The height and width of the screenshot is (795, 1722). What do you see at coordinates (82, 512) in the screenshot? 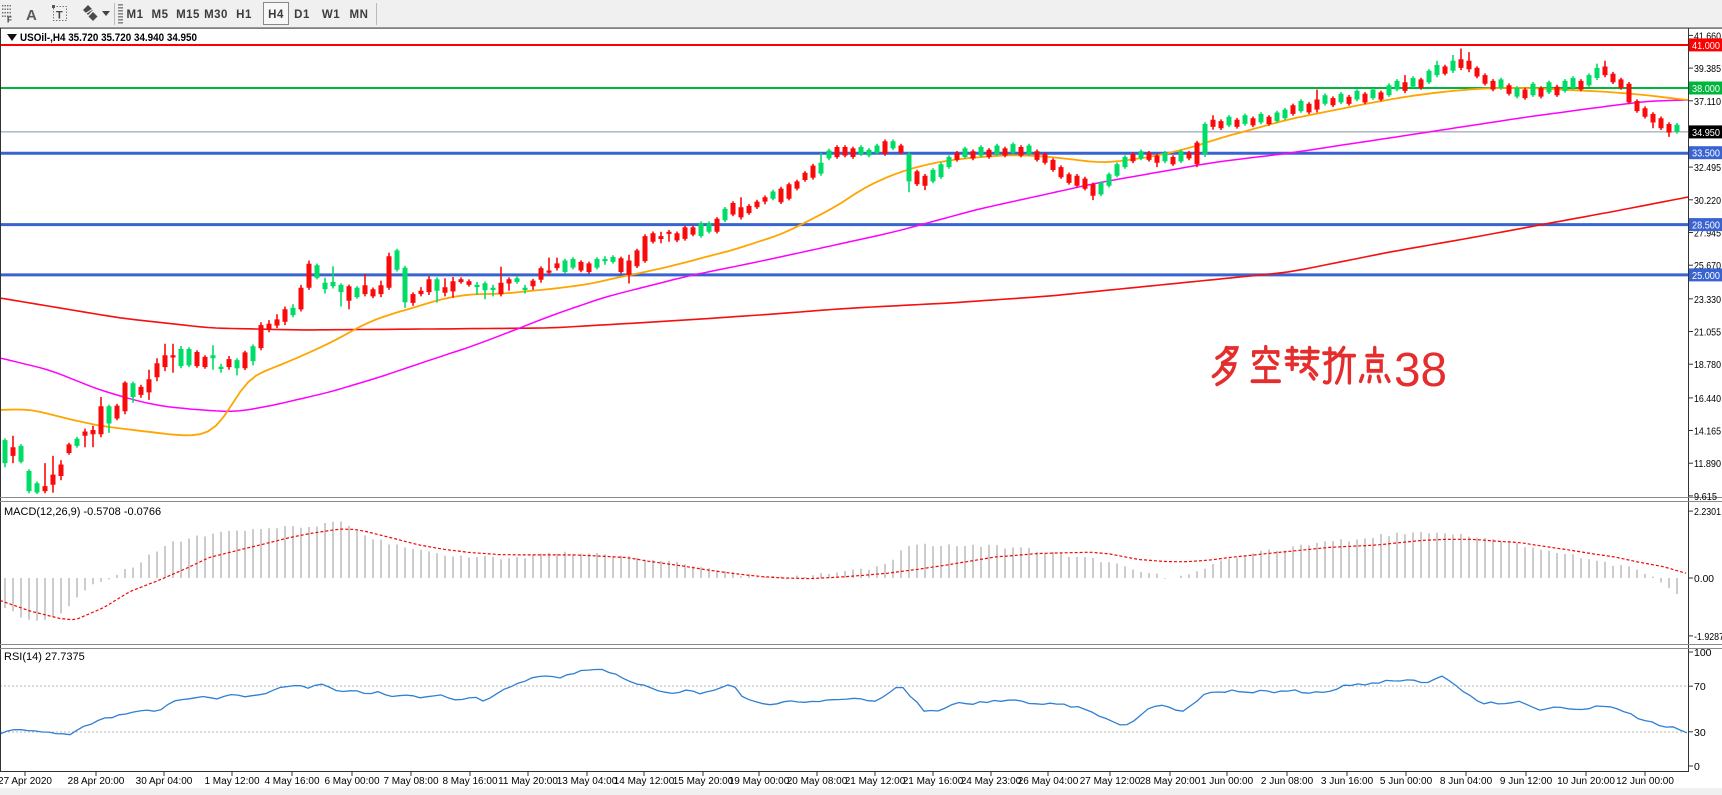
I see `svg-text: MACD(12,26,9) -0.5708 -0.0766` at bounding box center [82, 512].